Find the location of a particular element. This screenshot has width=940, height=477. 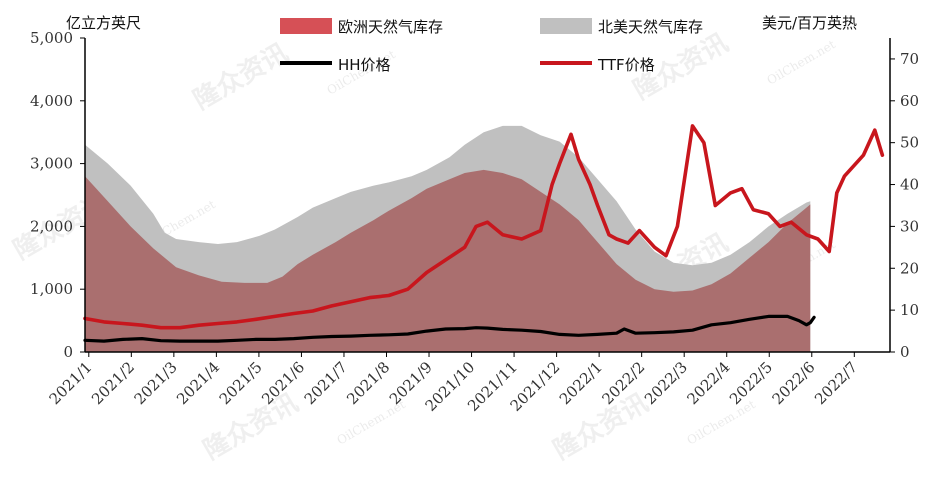

right-tick-label: 20 is located at coordinates (909, 268).